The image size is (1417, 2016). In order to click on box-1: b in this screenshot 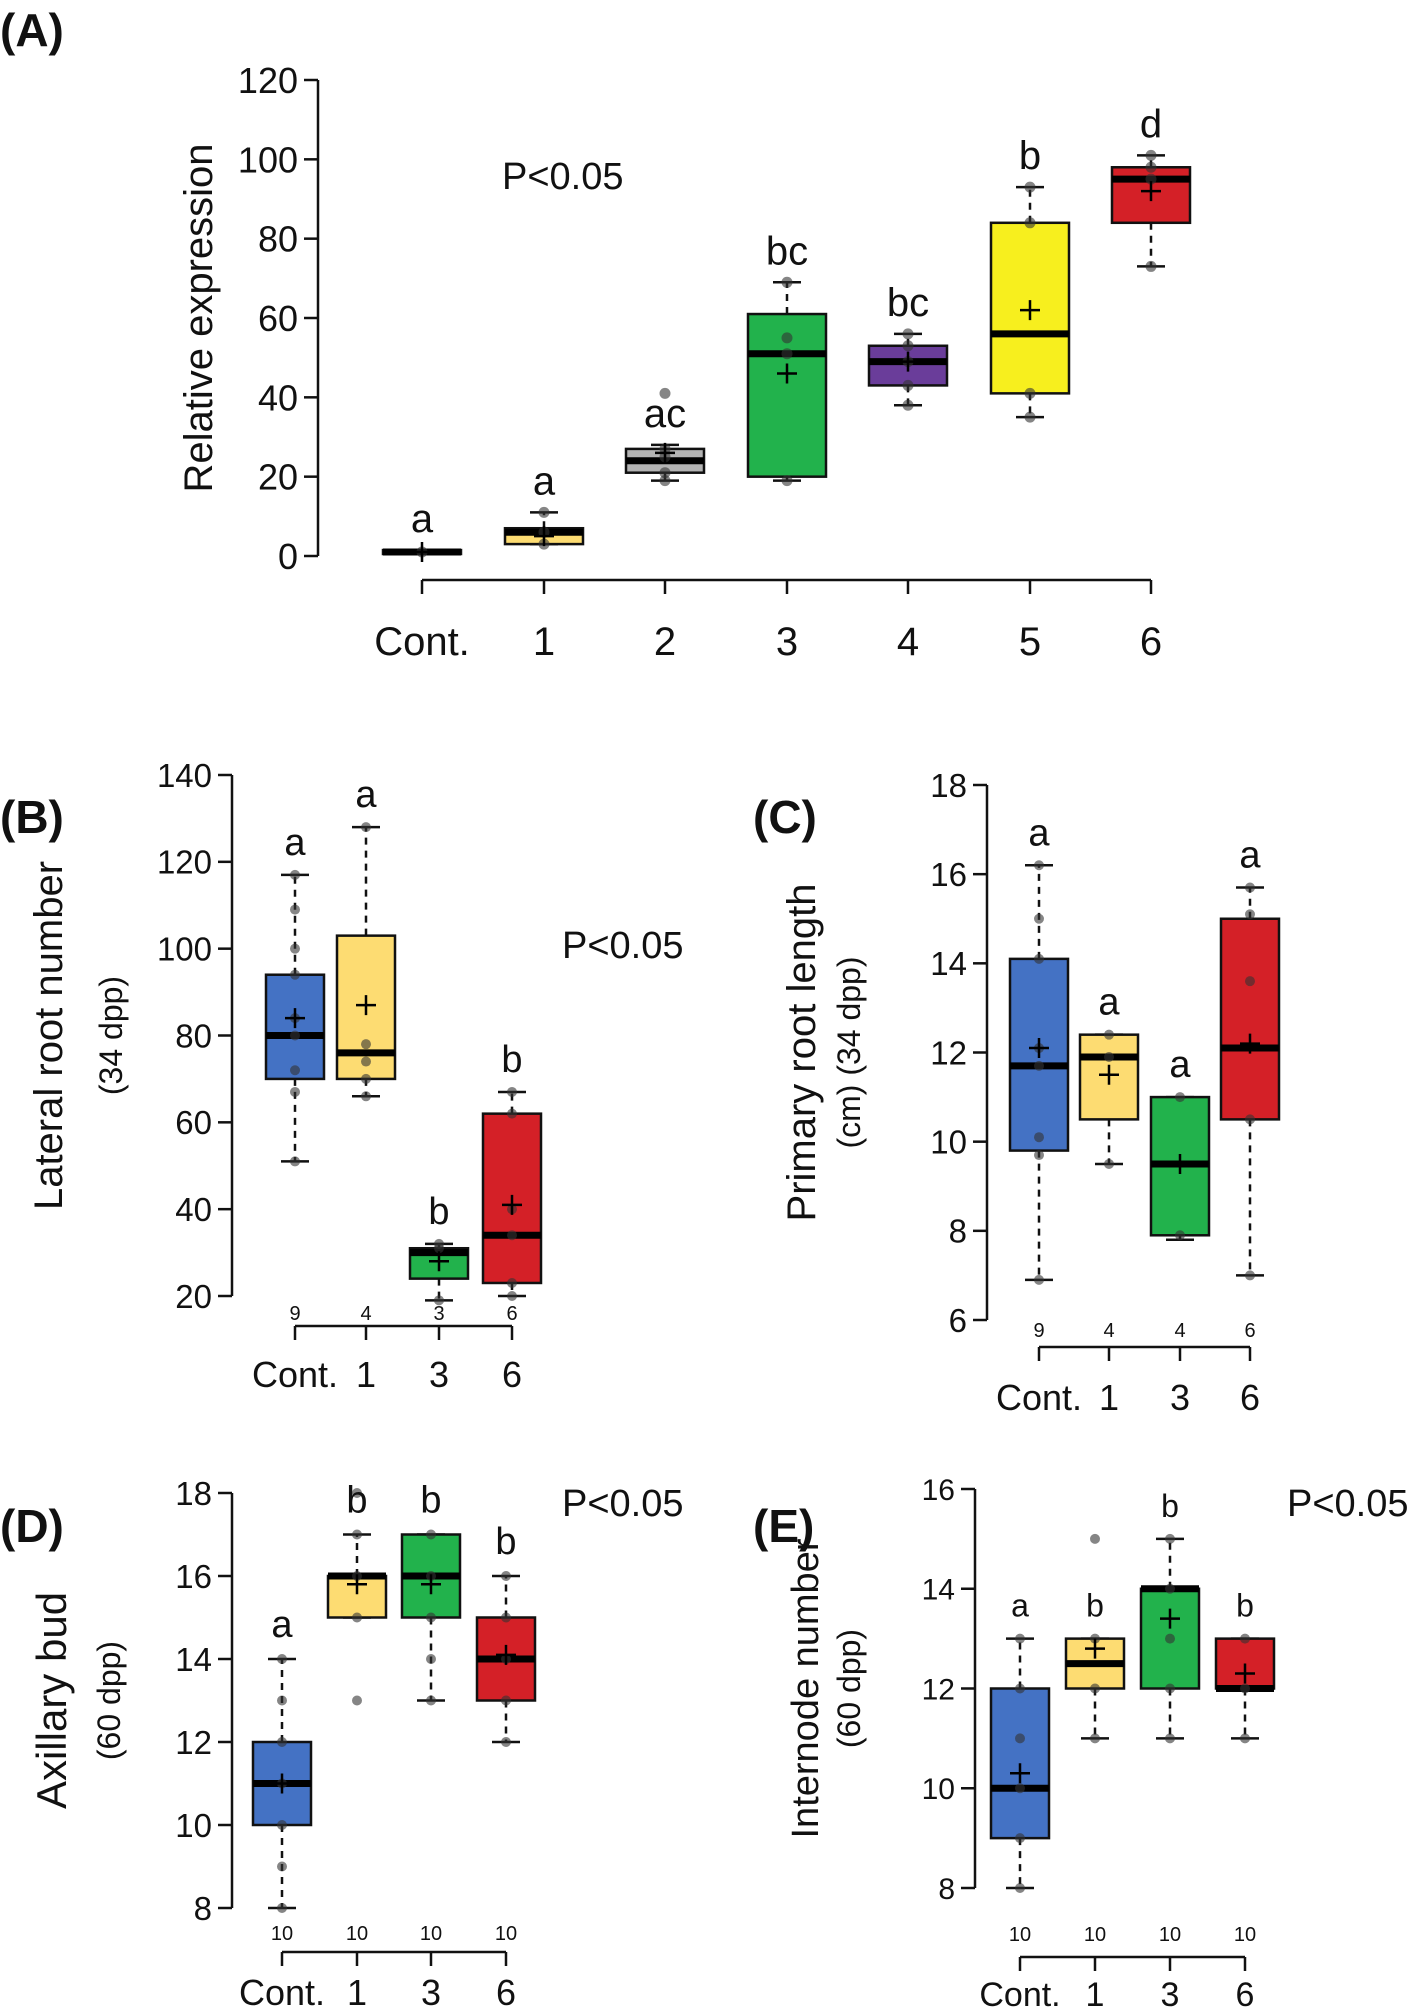, I will do `click(357, 1593)`.